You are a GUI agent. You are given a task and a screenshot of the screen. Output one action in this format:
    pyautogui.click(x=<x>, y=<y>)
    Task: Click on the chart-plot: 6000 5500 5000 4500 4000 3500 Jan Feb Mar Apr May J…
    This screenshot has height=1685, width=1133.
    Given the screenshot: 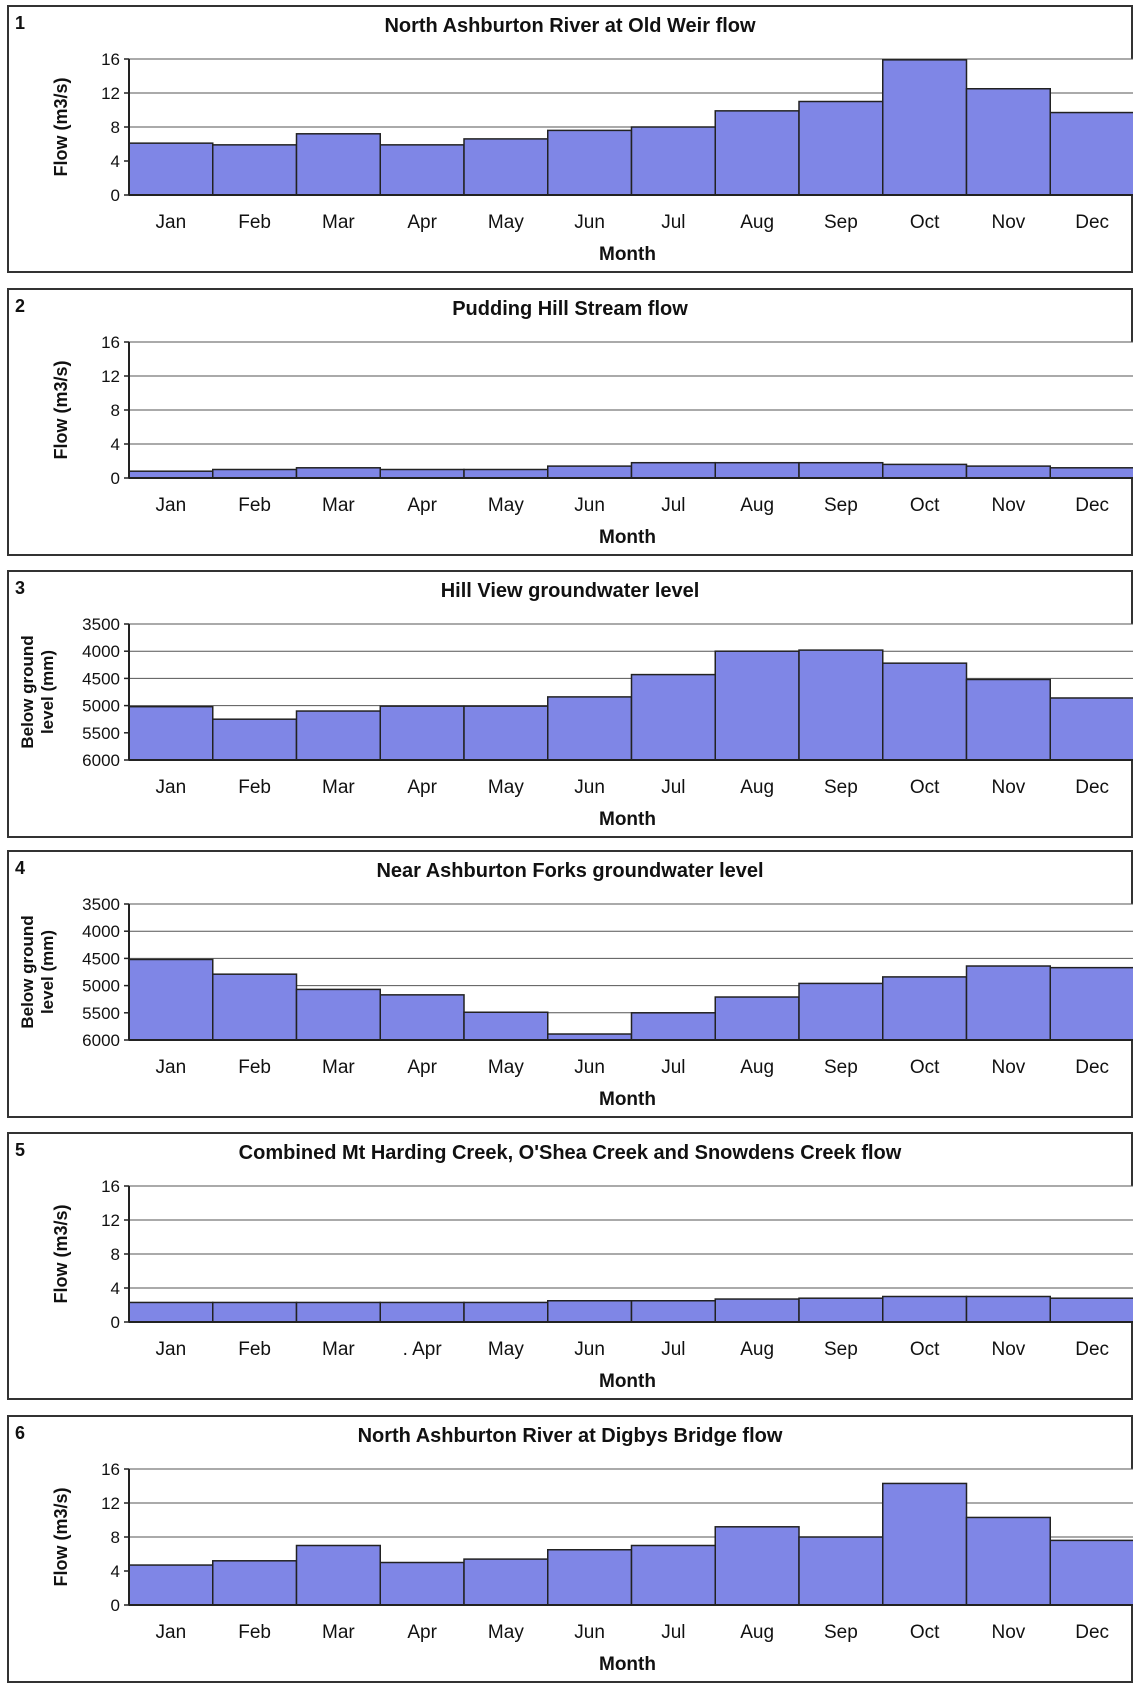 What is the action you would take?
    pyautogui.click(x=575, y=722)
    